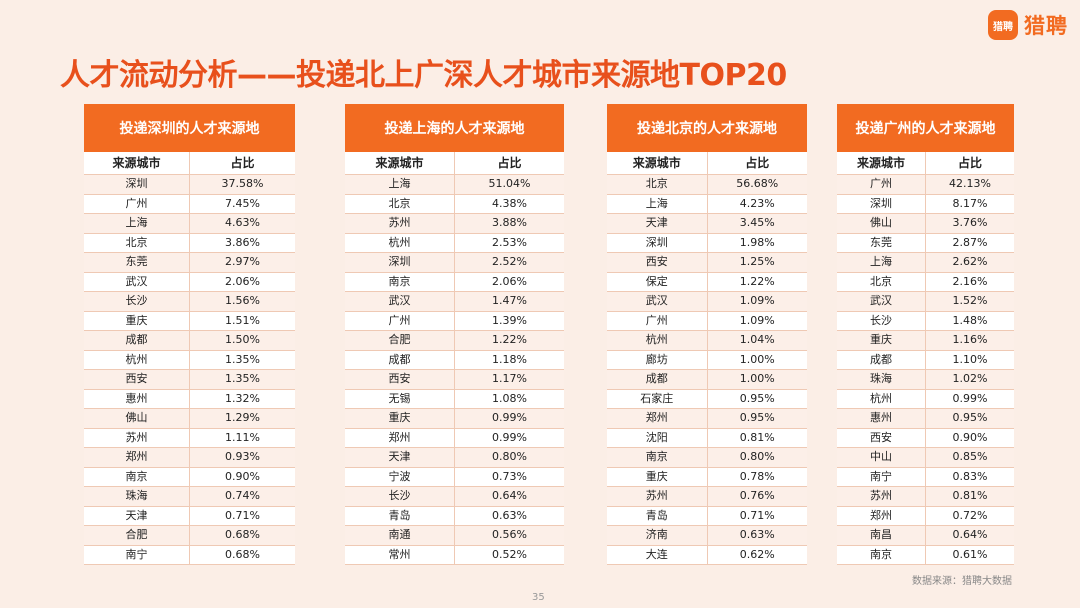 Image resolution: width=1080 pixels, height=608 pixels. Describe the element at coordinates (881, 321) in the screenshot. I see `city-cell: 长沙` at that location.